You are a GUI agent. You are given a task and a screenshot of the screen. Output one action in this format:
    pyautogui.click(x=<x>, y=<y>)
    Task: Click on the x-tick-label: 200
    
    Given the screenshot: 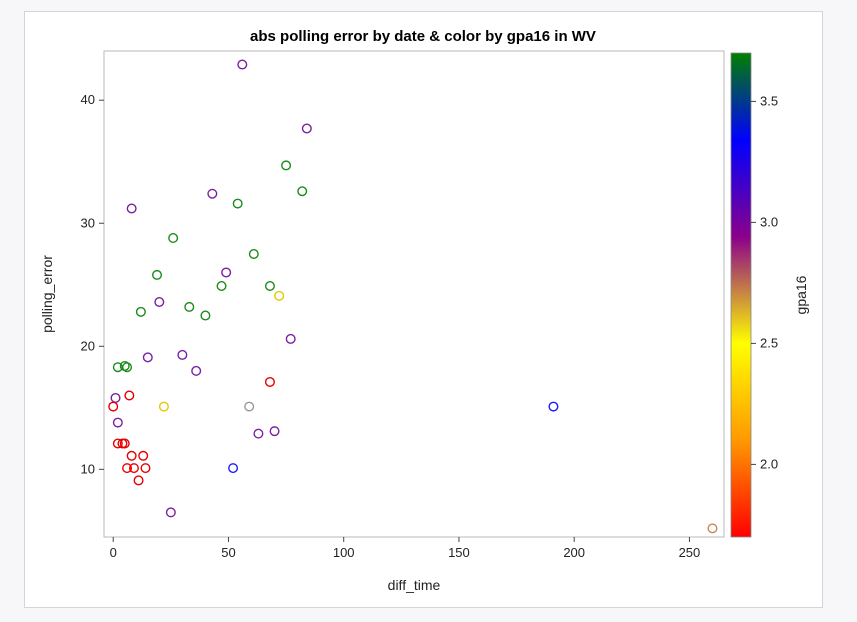 What is the action you would take?
    pyautogui.click(x=574, y=552)
    